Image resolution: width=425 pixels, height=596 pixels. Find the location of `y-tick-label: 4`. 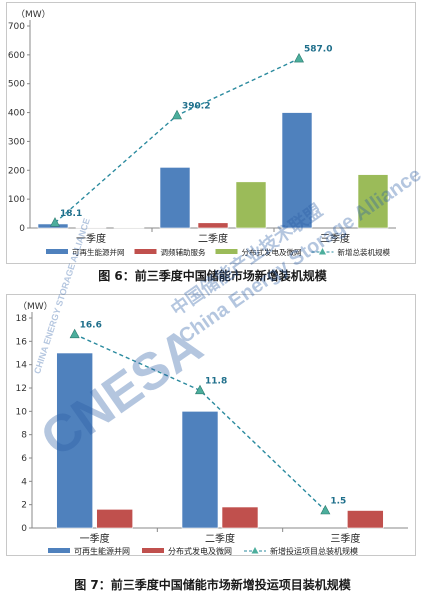

y-tick-label: 4 is located at coordinates (24, 482).